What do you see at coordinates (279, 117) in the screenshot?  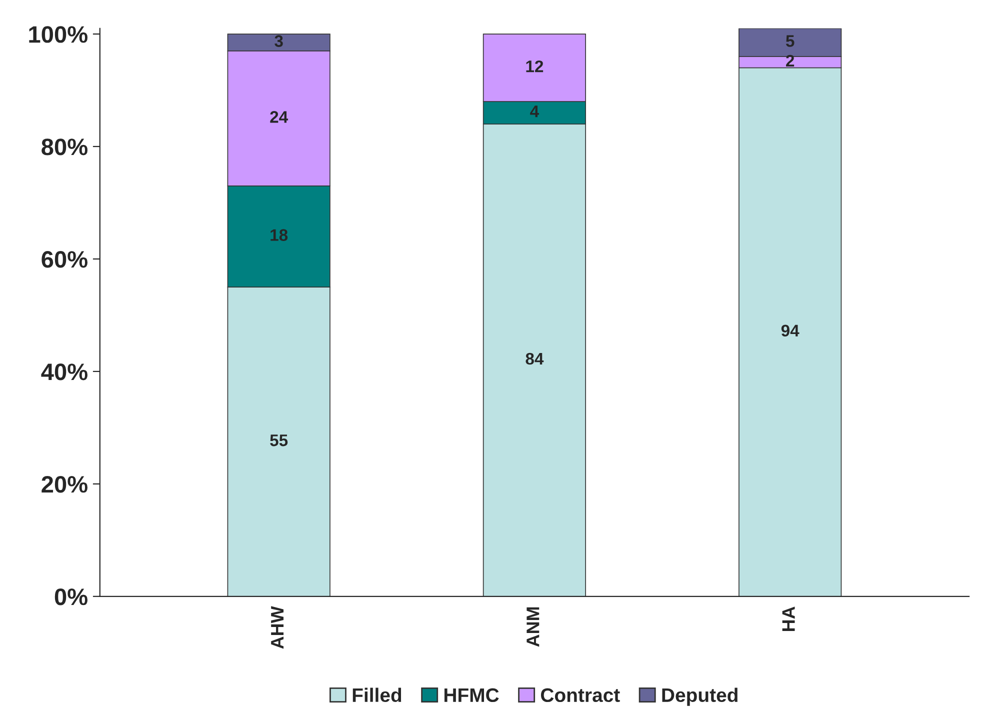 I see `data-label: 24` at bounding box center [279, 117].